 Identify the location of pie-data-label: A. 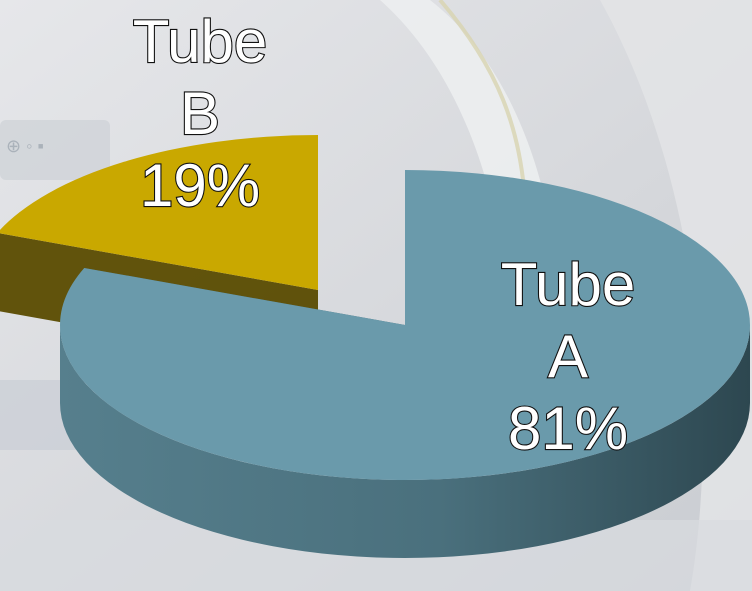
(568, 356).